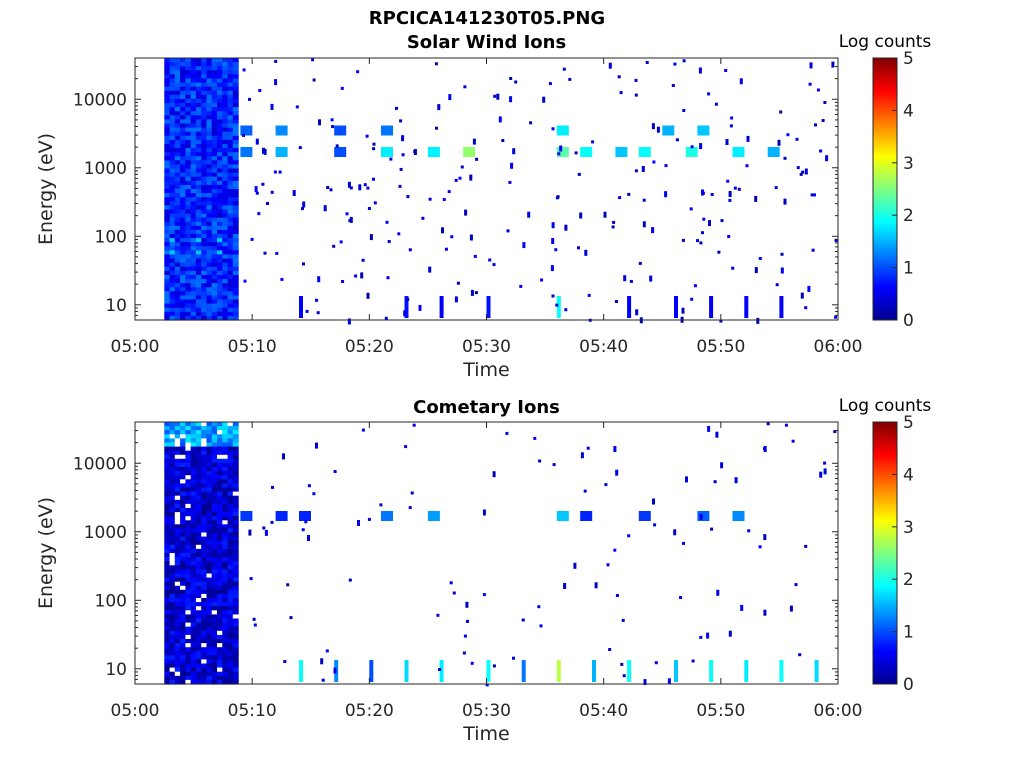 This screenshot has height=768, width=1024. What do you see at coordinates (369, 347) in the screenshot?
I see `x-tick-label: 05:20` at bounding box center [369, 347].